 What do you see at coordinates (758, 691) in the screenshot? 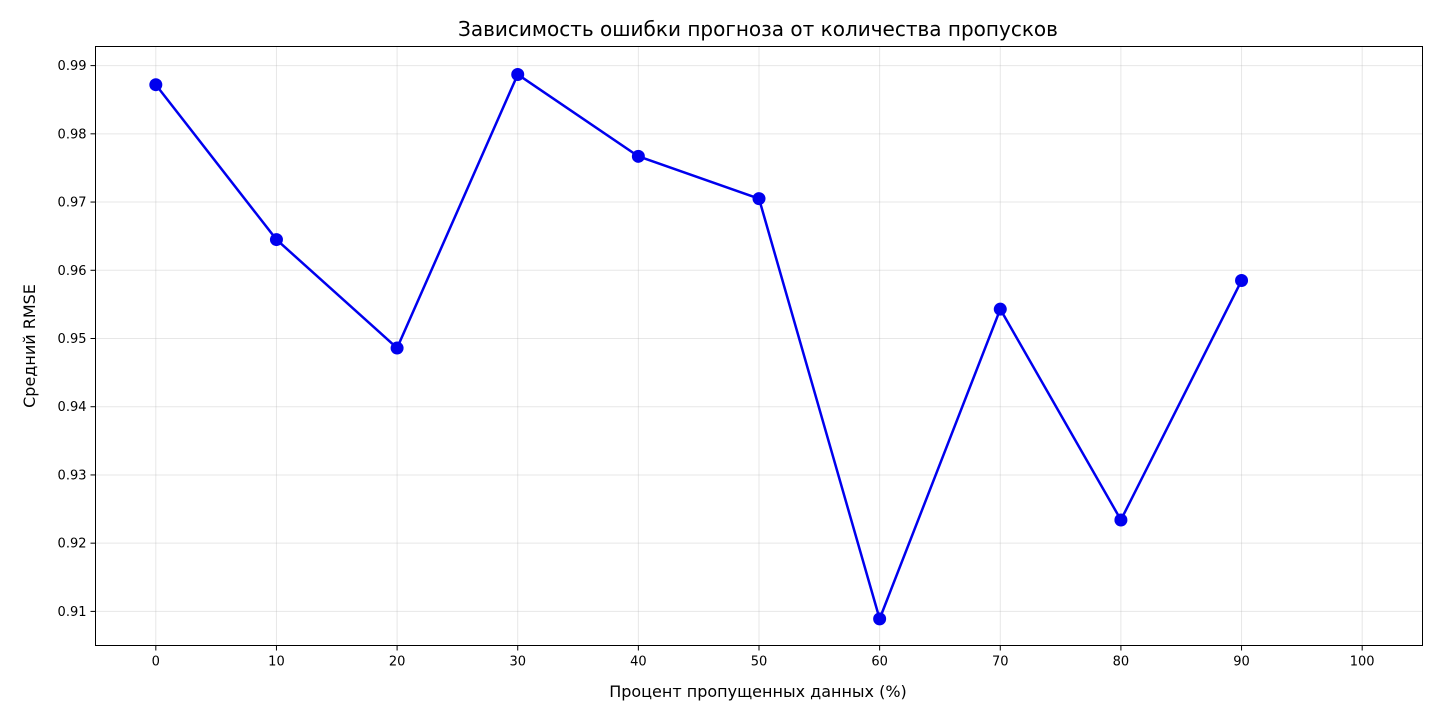
I see `x-axis-label: Процент пропущенных данных (%)` at bounding box center [758, 691].